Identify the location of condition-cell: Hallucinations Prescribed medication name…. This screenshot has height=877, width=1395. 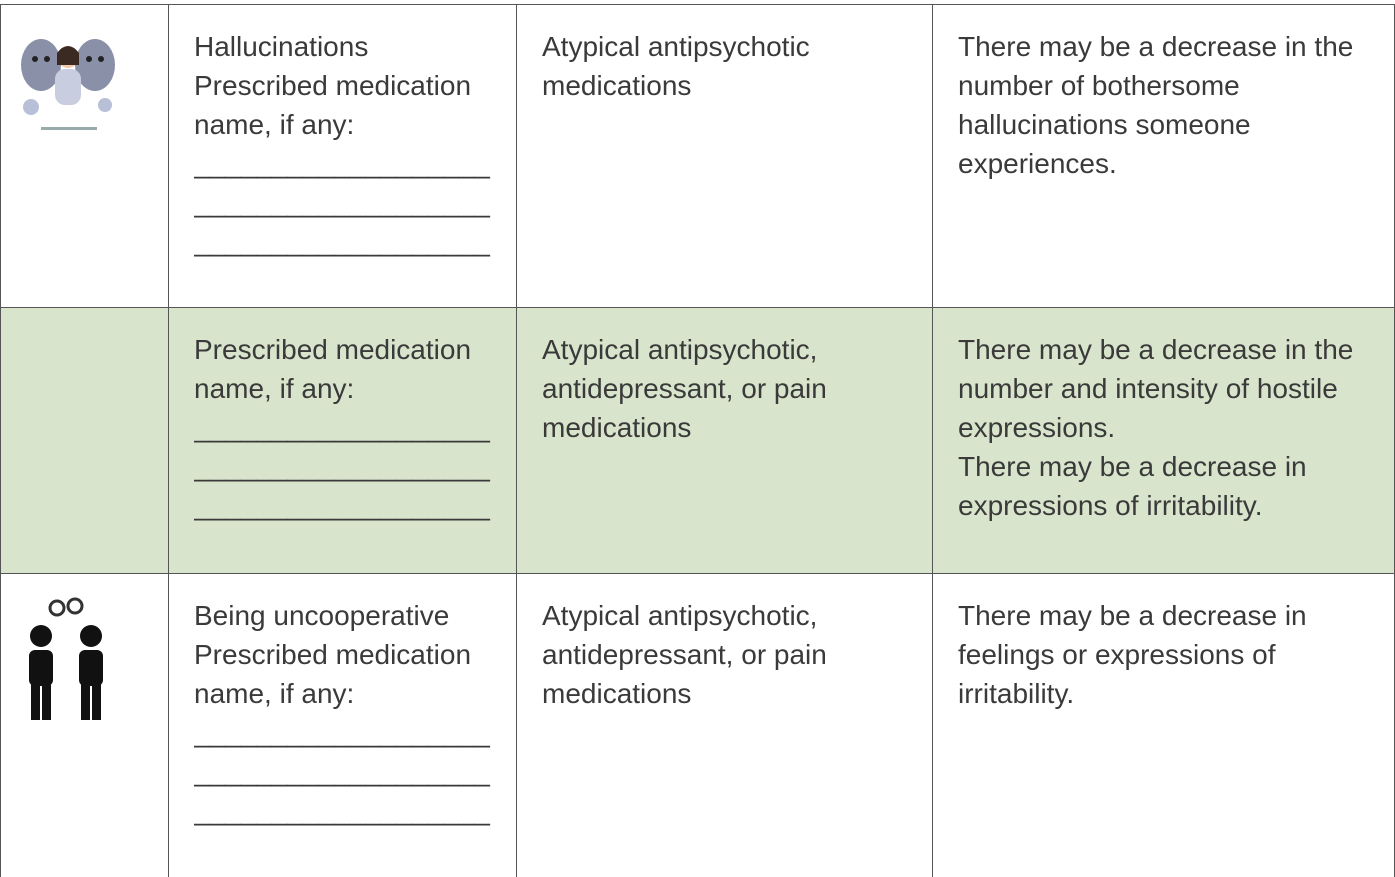
(342, 156).